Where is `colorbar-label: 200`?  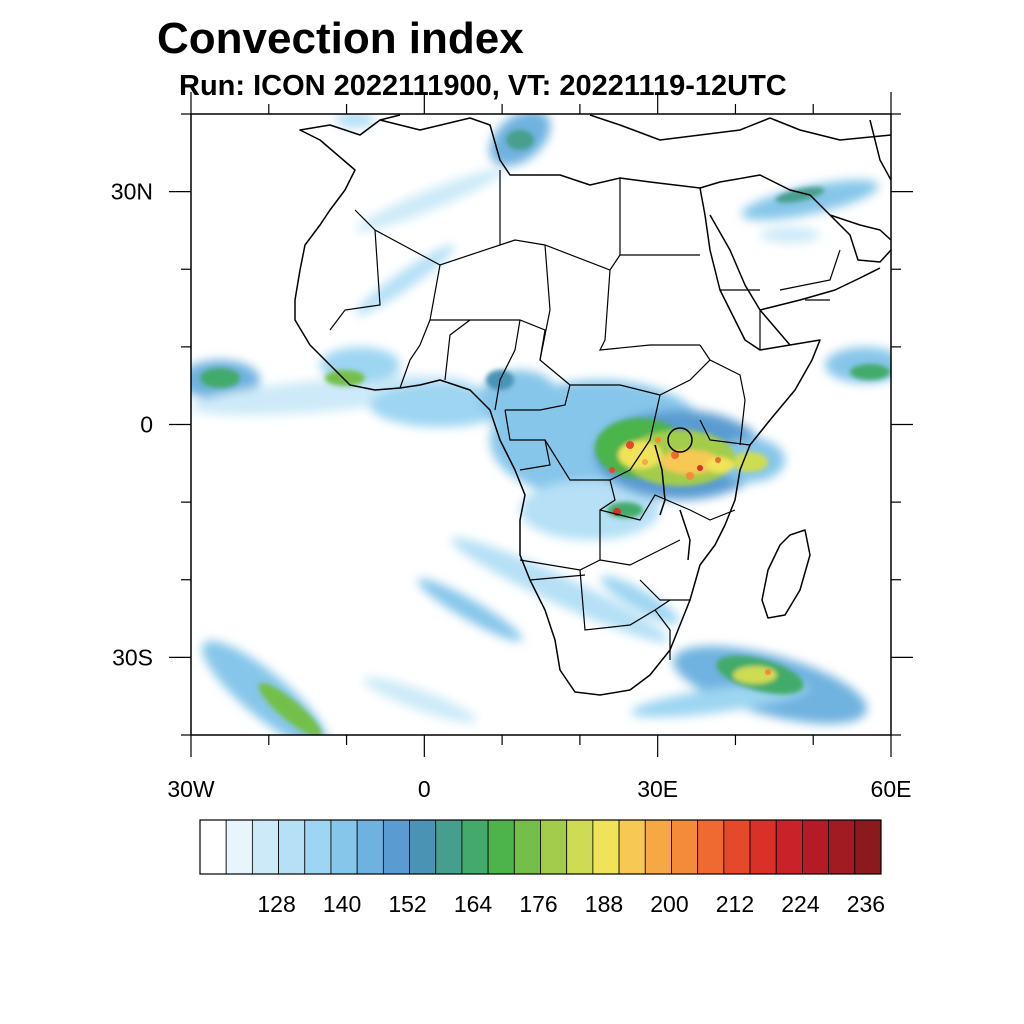 colorbar-label: 200 is located at coordinates (669, 904).